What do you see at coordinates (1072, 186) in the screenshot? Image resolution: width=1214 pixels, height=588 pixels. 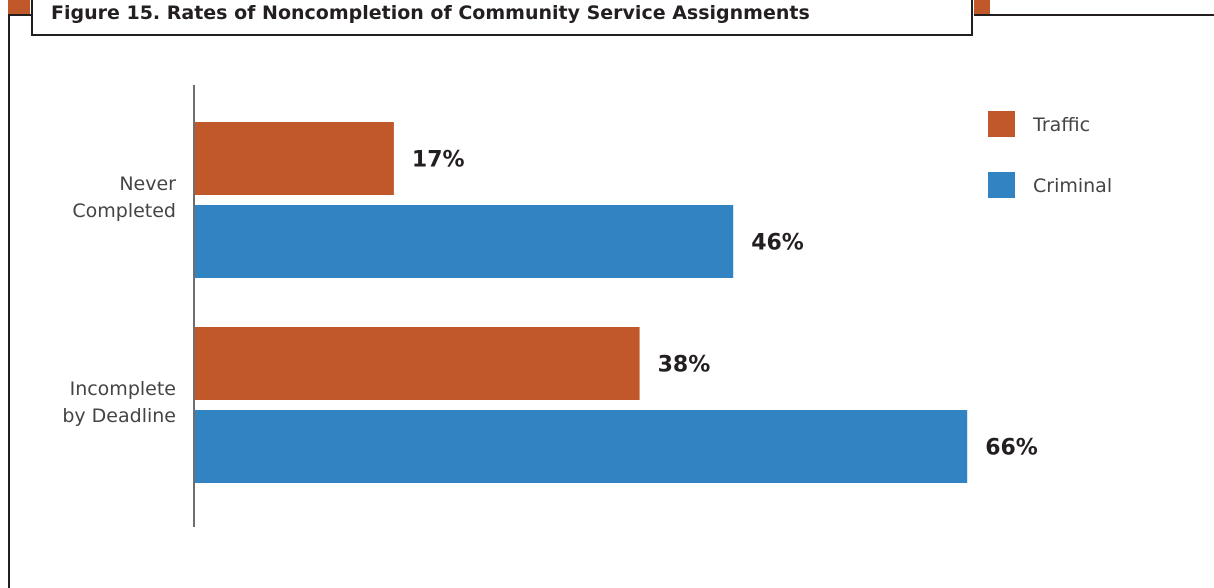 I see `legend-label-criminal: Criminal` at bounding box center [1072, 186].